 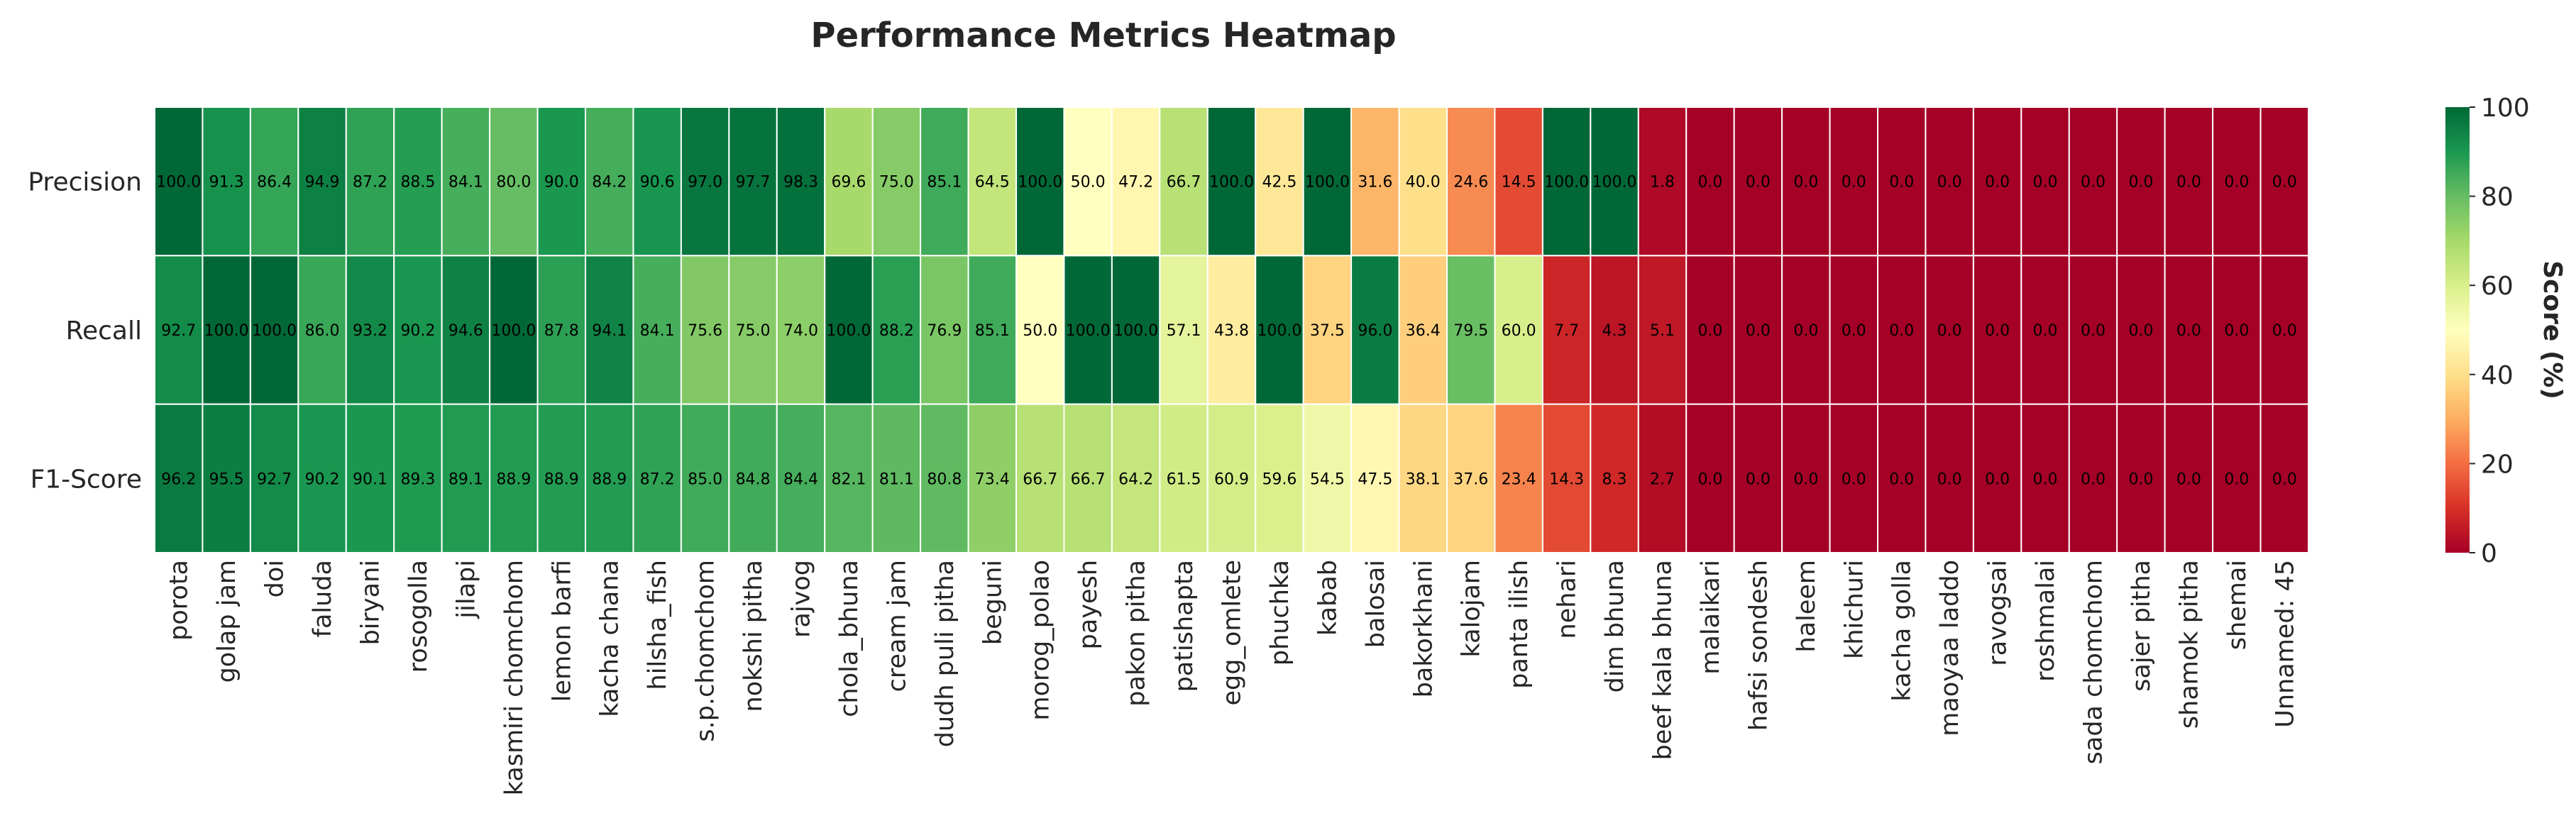 I want to click on cell-value-label: 42.5, so click(x=1279, y=183).